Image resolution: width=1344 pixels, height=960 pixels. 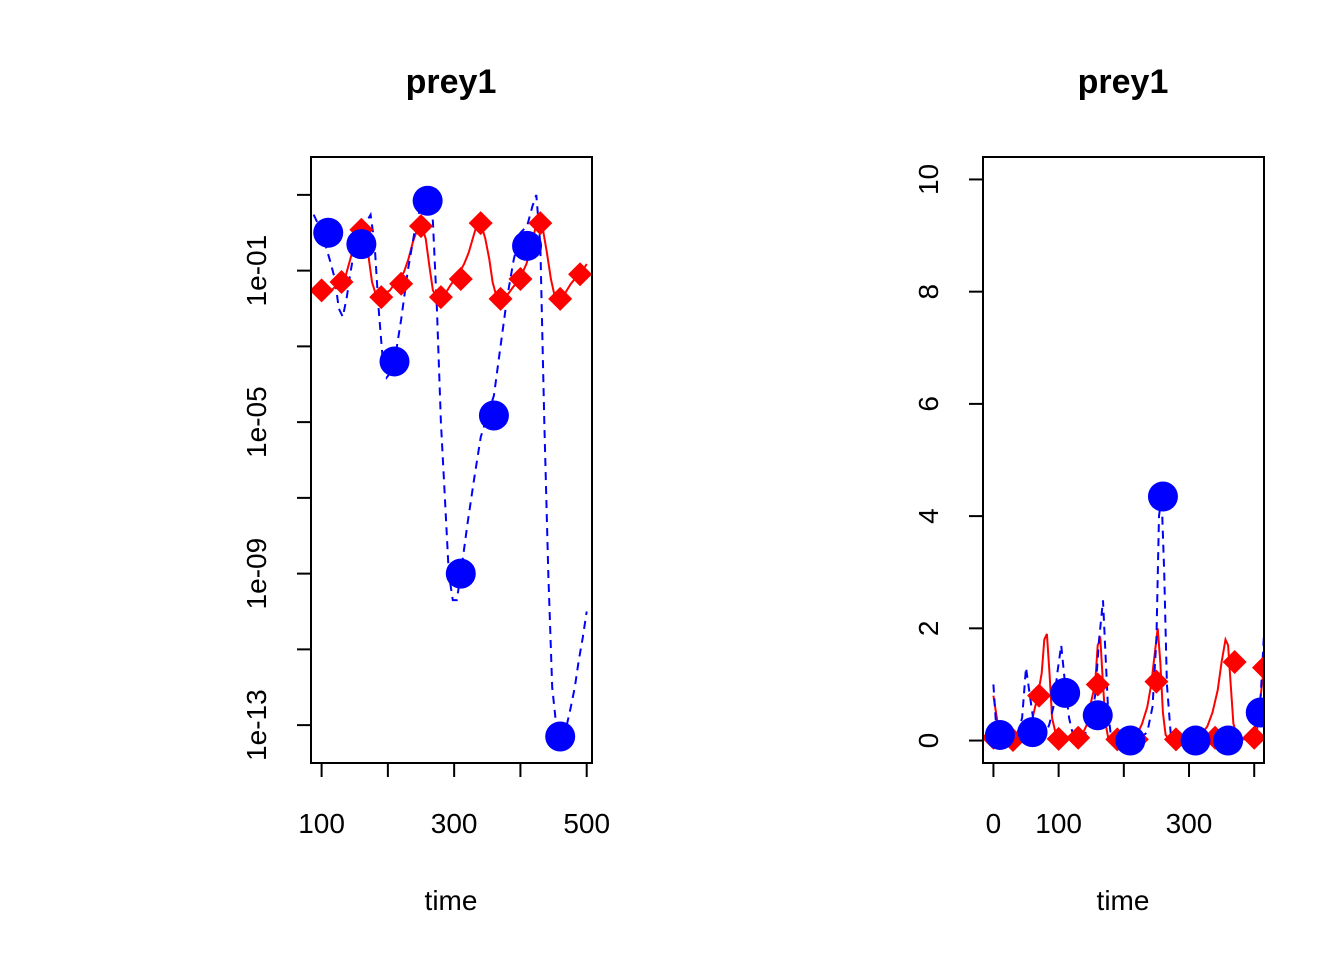 I want to click on x-tick-label: 0, so click(x=994, y=823).